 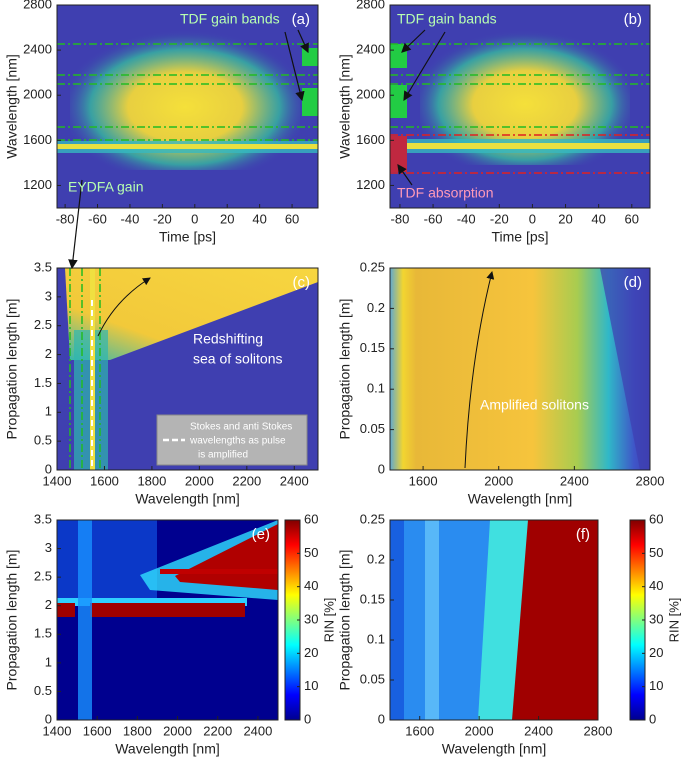 What do you see at coordinates (257, 730) in the screenshot?
I see `x-tick-label: 2400` at bounding box center [257, 730].